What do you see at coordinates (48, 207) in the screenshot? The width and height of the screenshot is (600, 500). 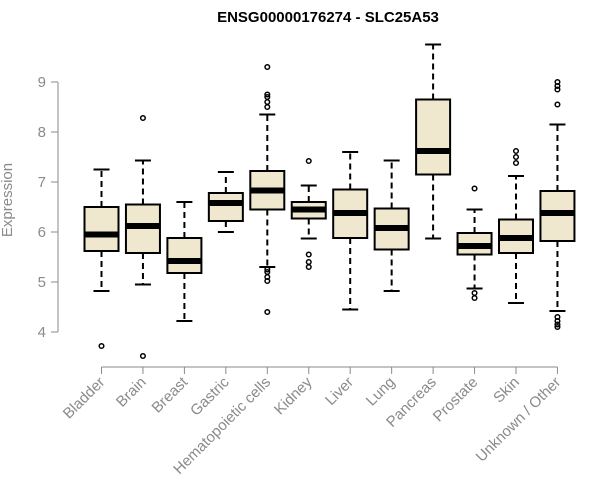 I see `y-axis: 4 5 6 7 8 9` at bounding box center [48, 207].